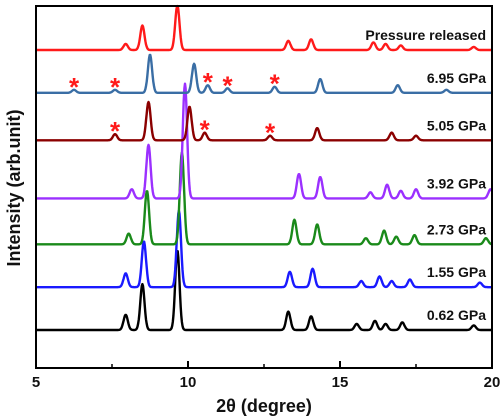  What do you see at coordinates (425, 35) in the screenshot?
I see `series-label-6: Pressure released` at bounding box center [425, 35].